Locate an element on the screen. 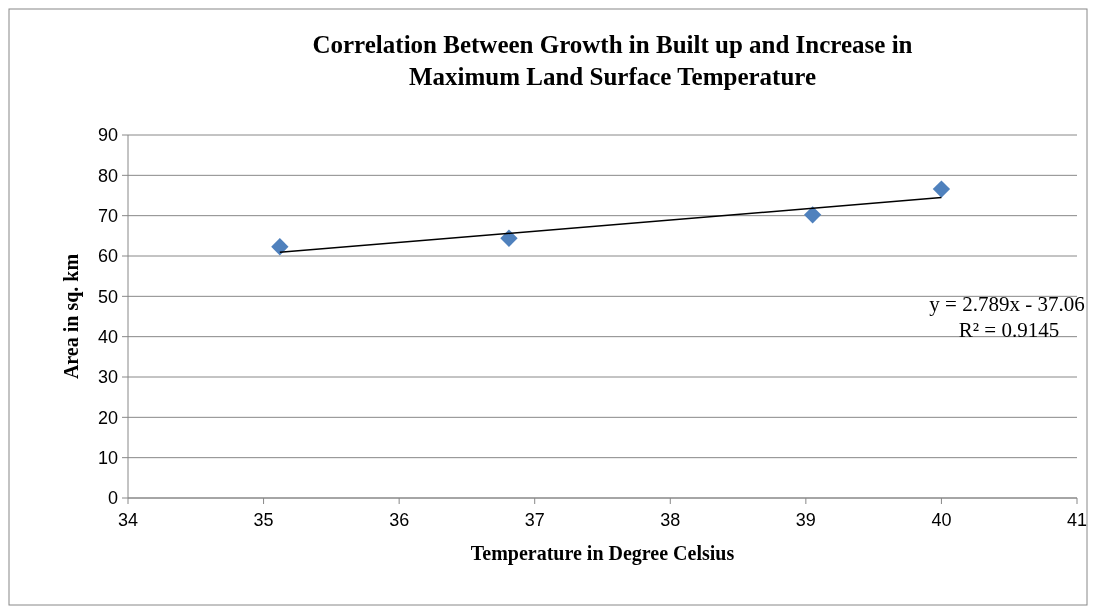 This screenshot has width=1096, height=614. y-tick-label: 60 is located at coordinates (107, 256).